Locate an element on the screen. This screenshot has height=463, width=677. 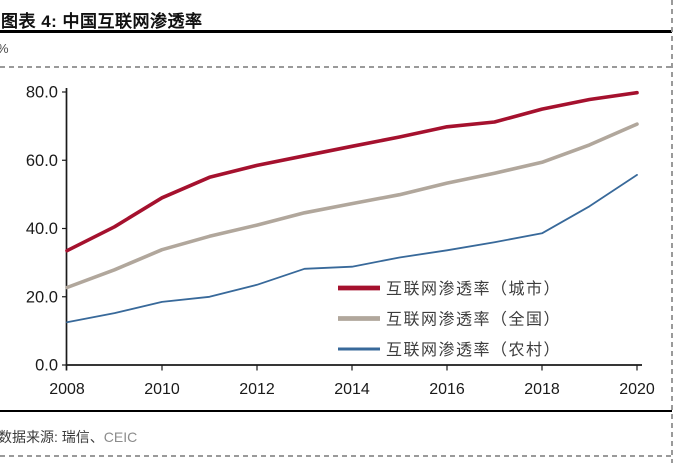
x-axis-tick-label: 2010 is located at coordinates (162, 389).